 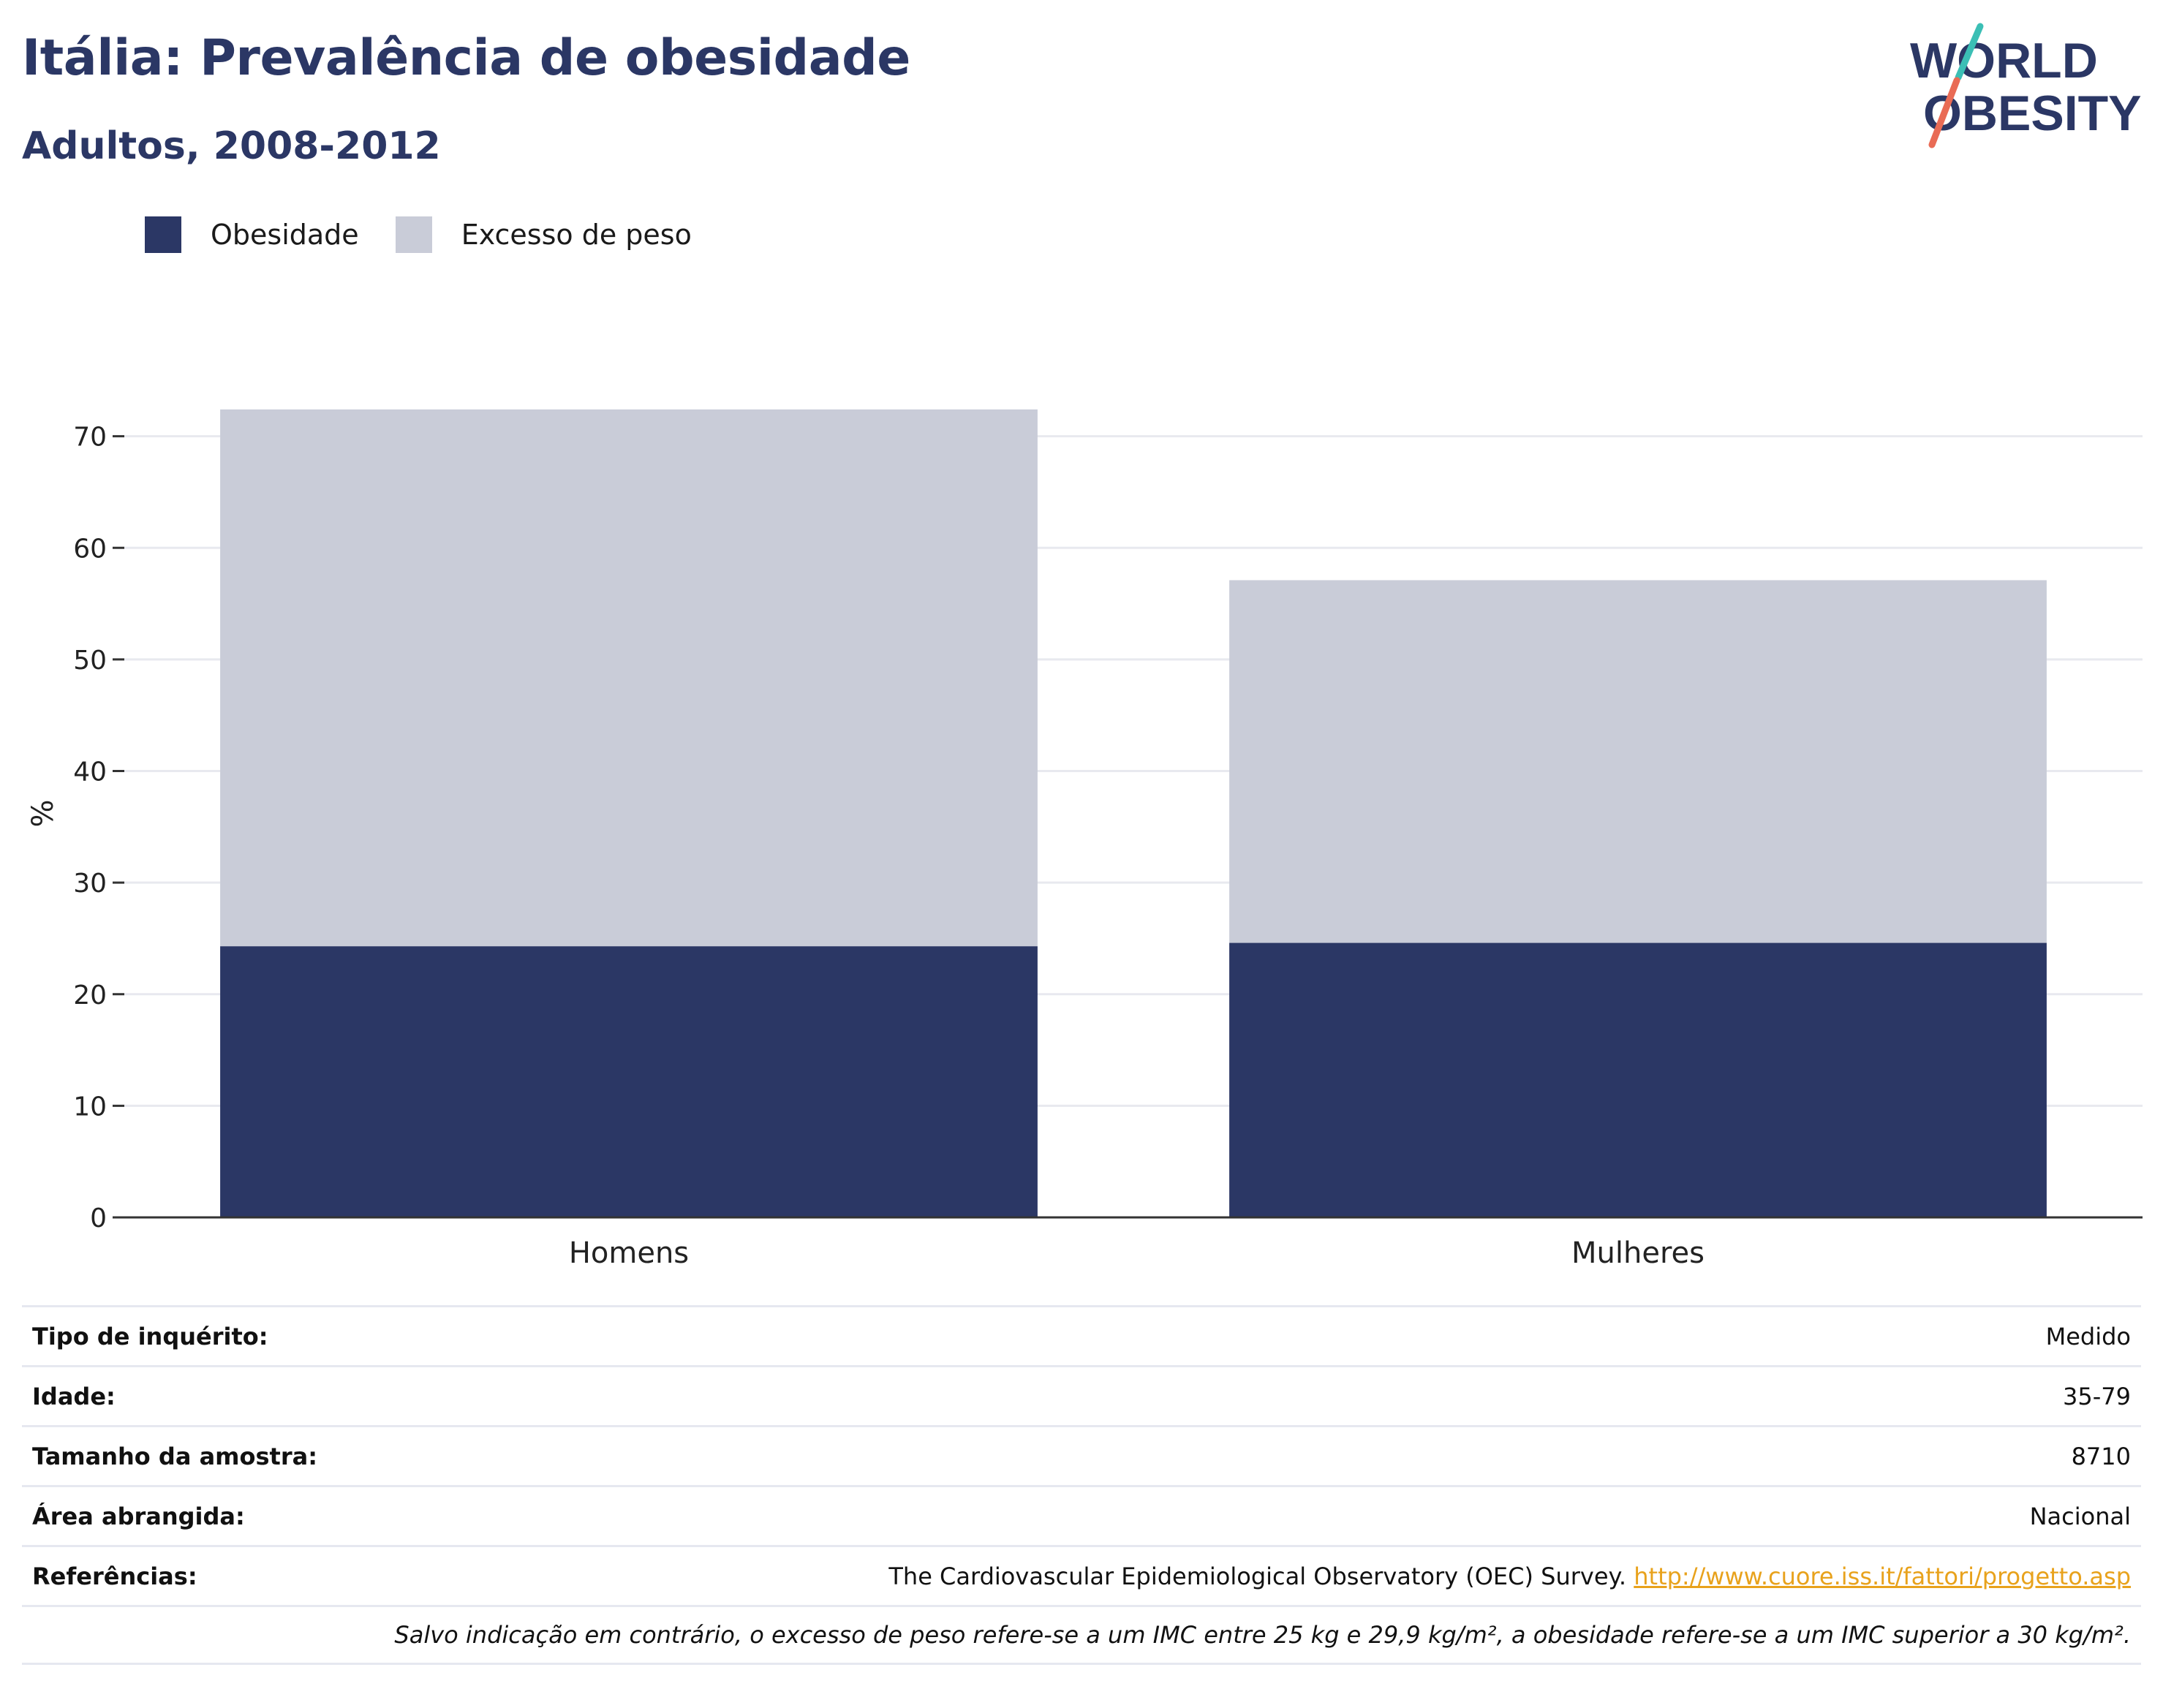 I want to click on age-label: Idade:, so click(x=74, y=1396).